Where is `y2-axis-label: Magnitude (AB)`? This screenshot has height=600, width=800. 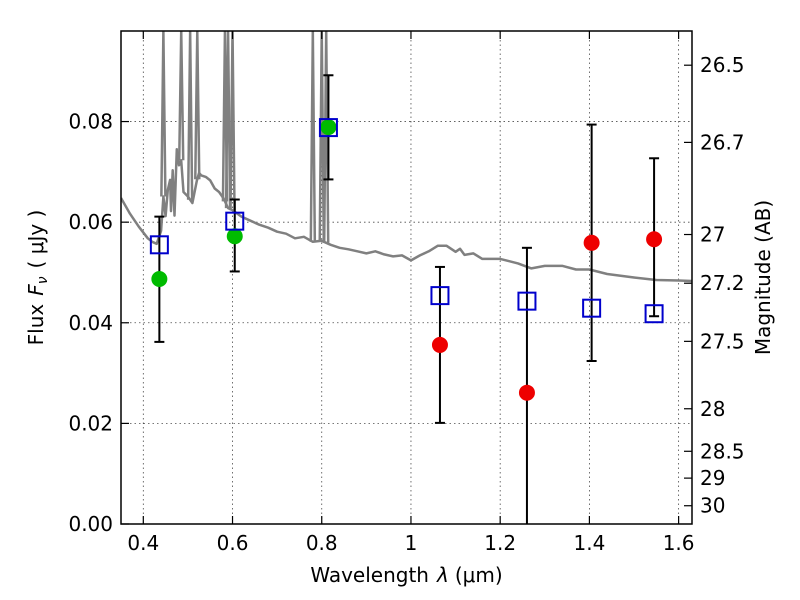 y2-axis-label: Magnitude (AB) is located at coordinates (763, 277).